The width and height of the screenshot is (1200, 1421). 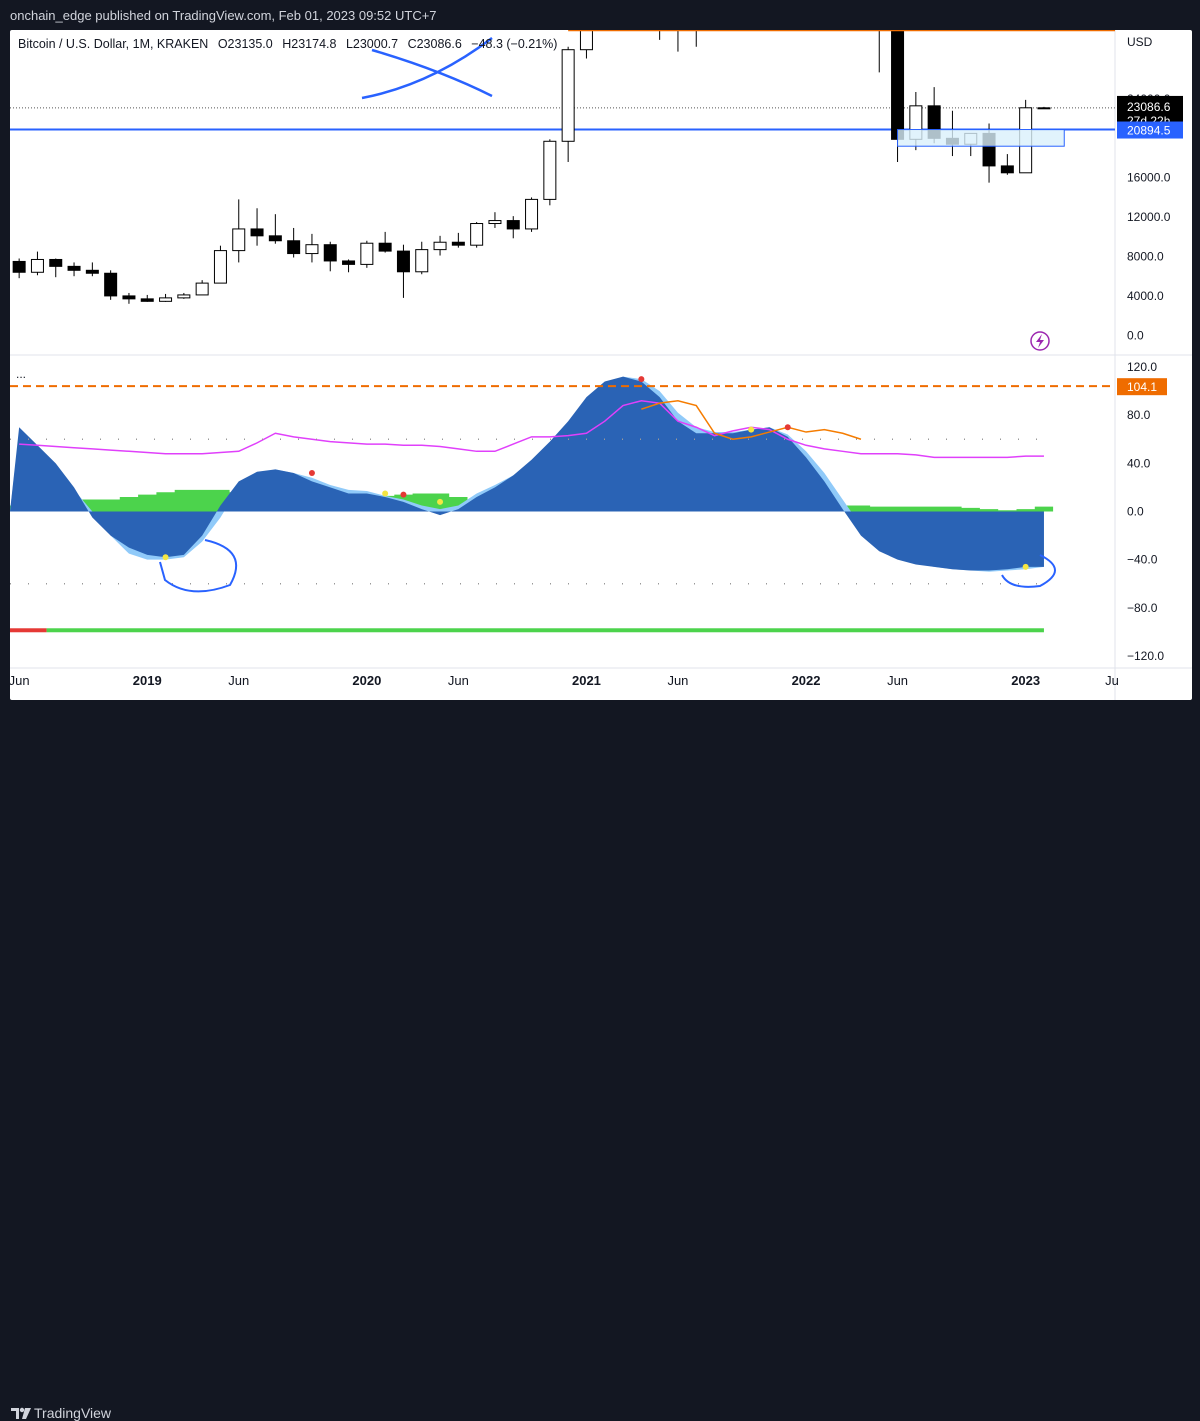 I want to click on bottom-bar-green, so click(x=545, y=630).